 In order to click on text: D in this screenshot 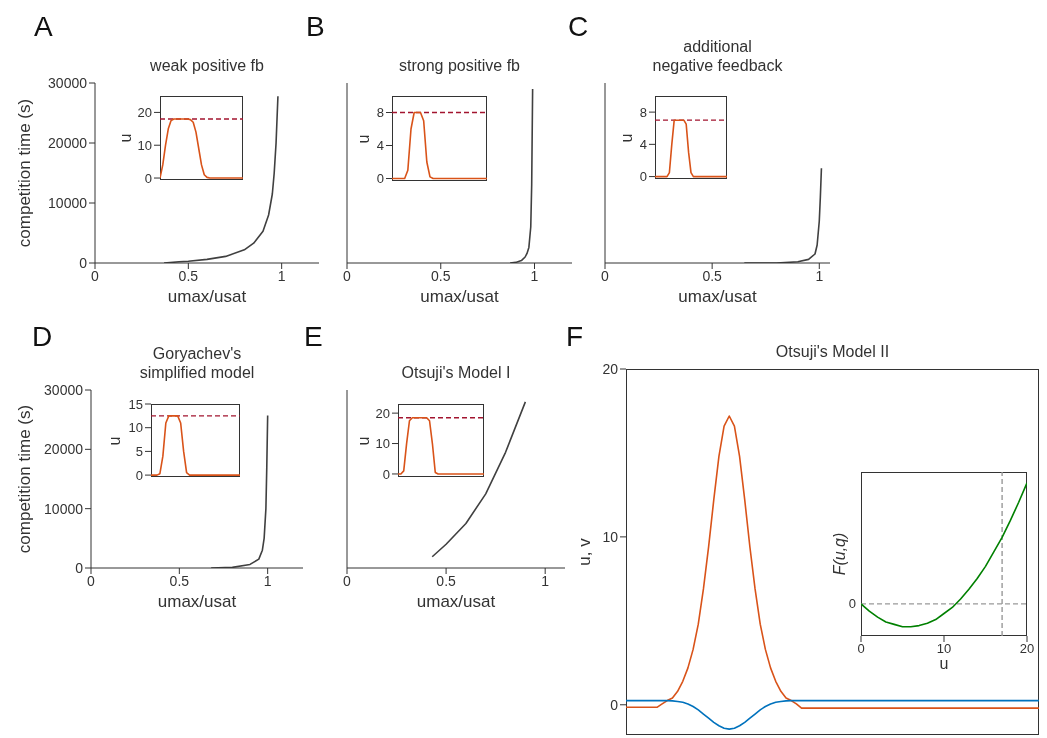, I will do `click(42, 336)`.